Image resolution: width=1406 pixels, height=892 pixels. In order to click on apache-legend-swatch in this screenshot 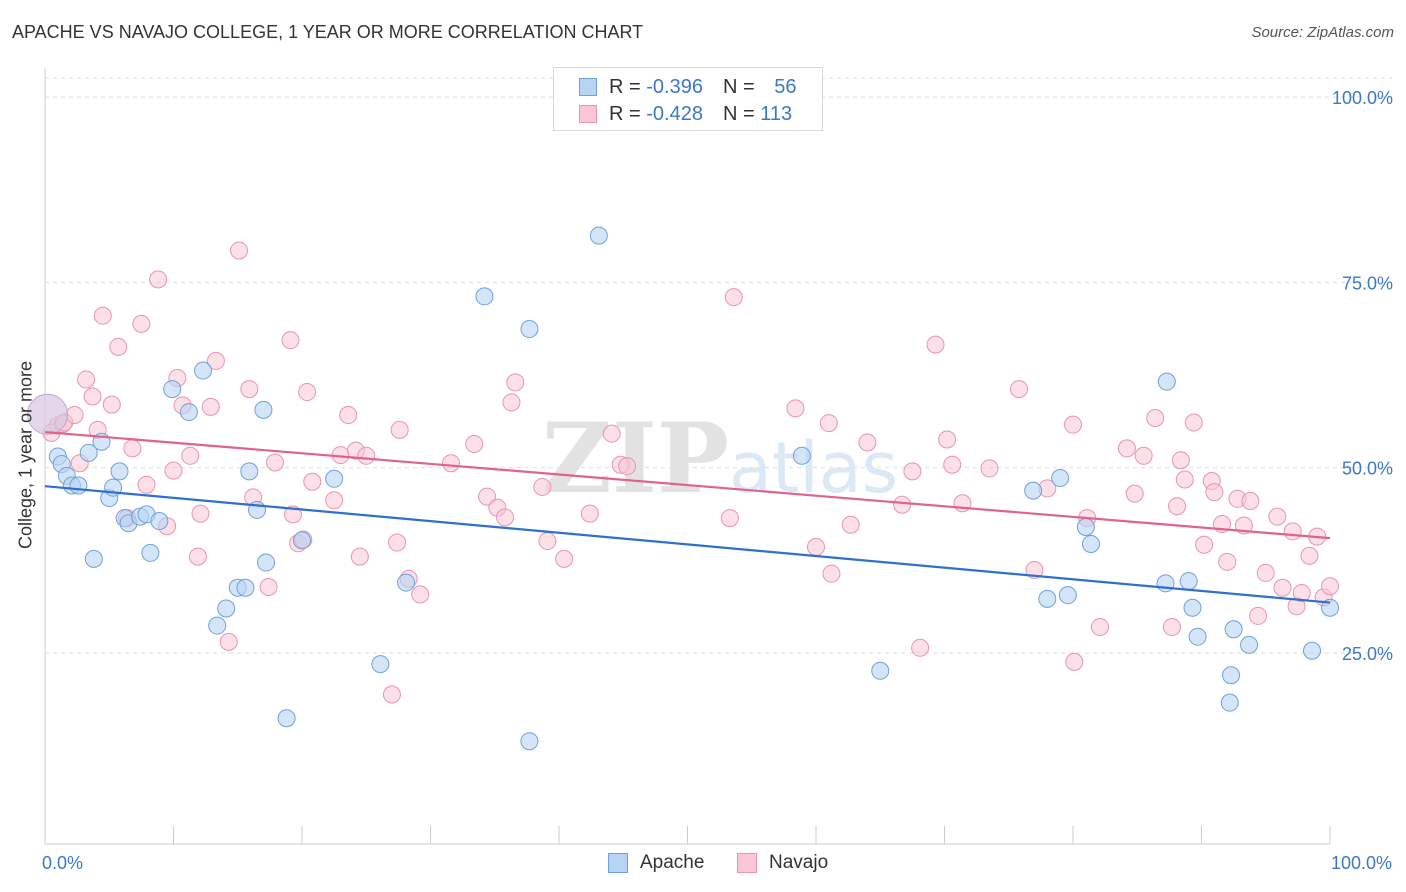, I will do `click(618, 863)`.